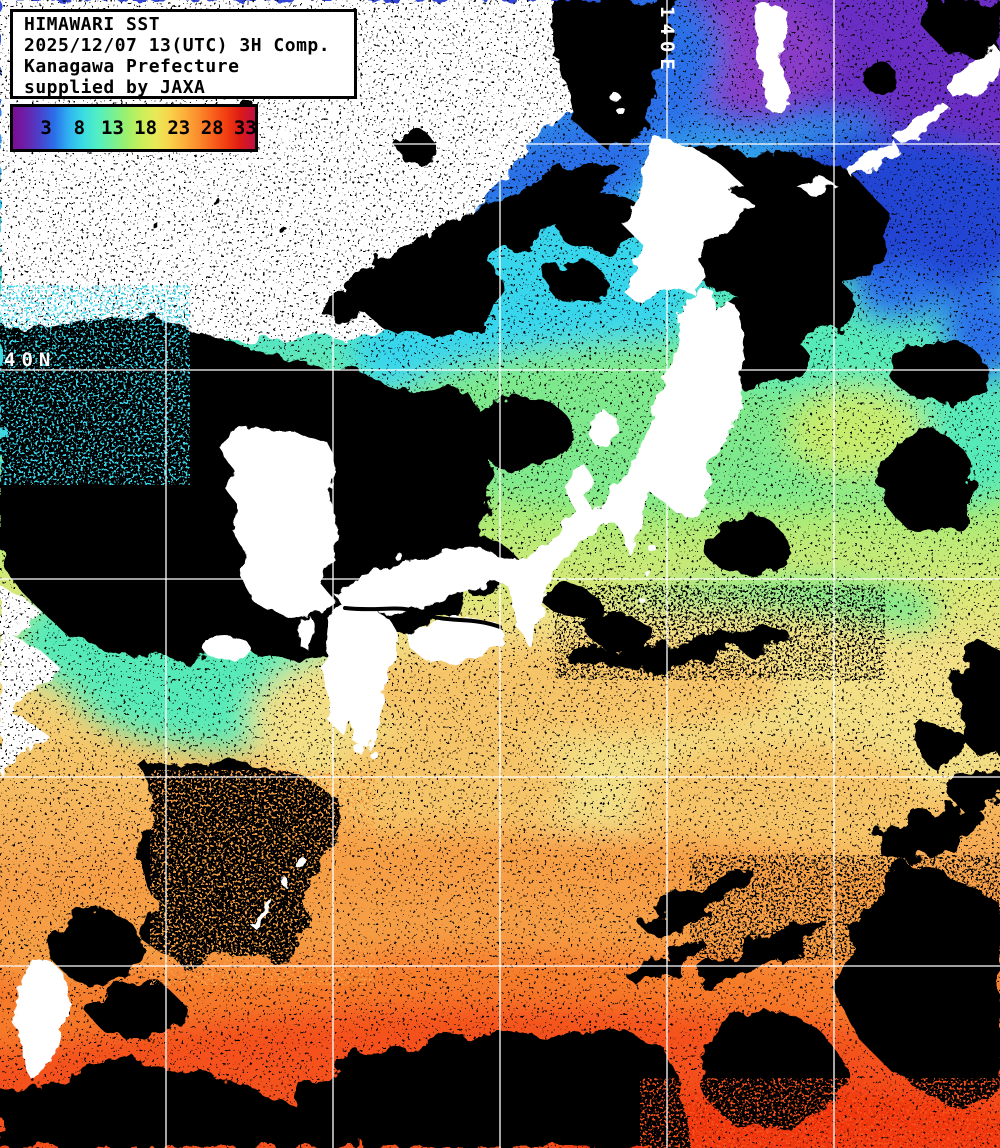  Describe the element at coordinates (79, 128) in the screenshot. I see `colorbar-tick-8: 8` at that location.